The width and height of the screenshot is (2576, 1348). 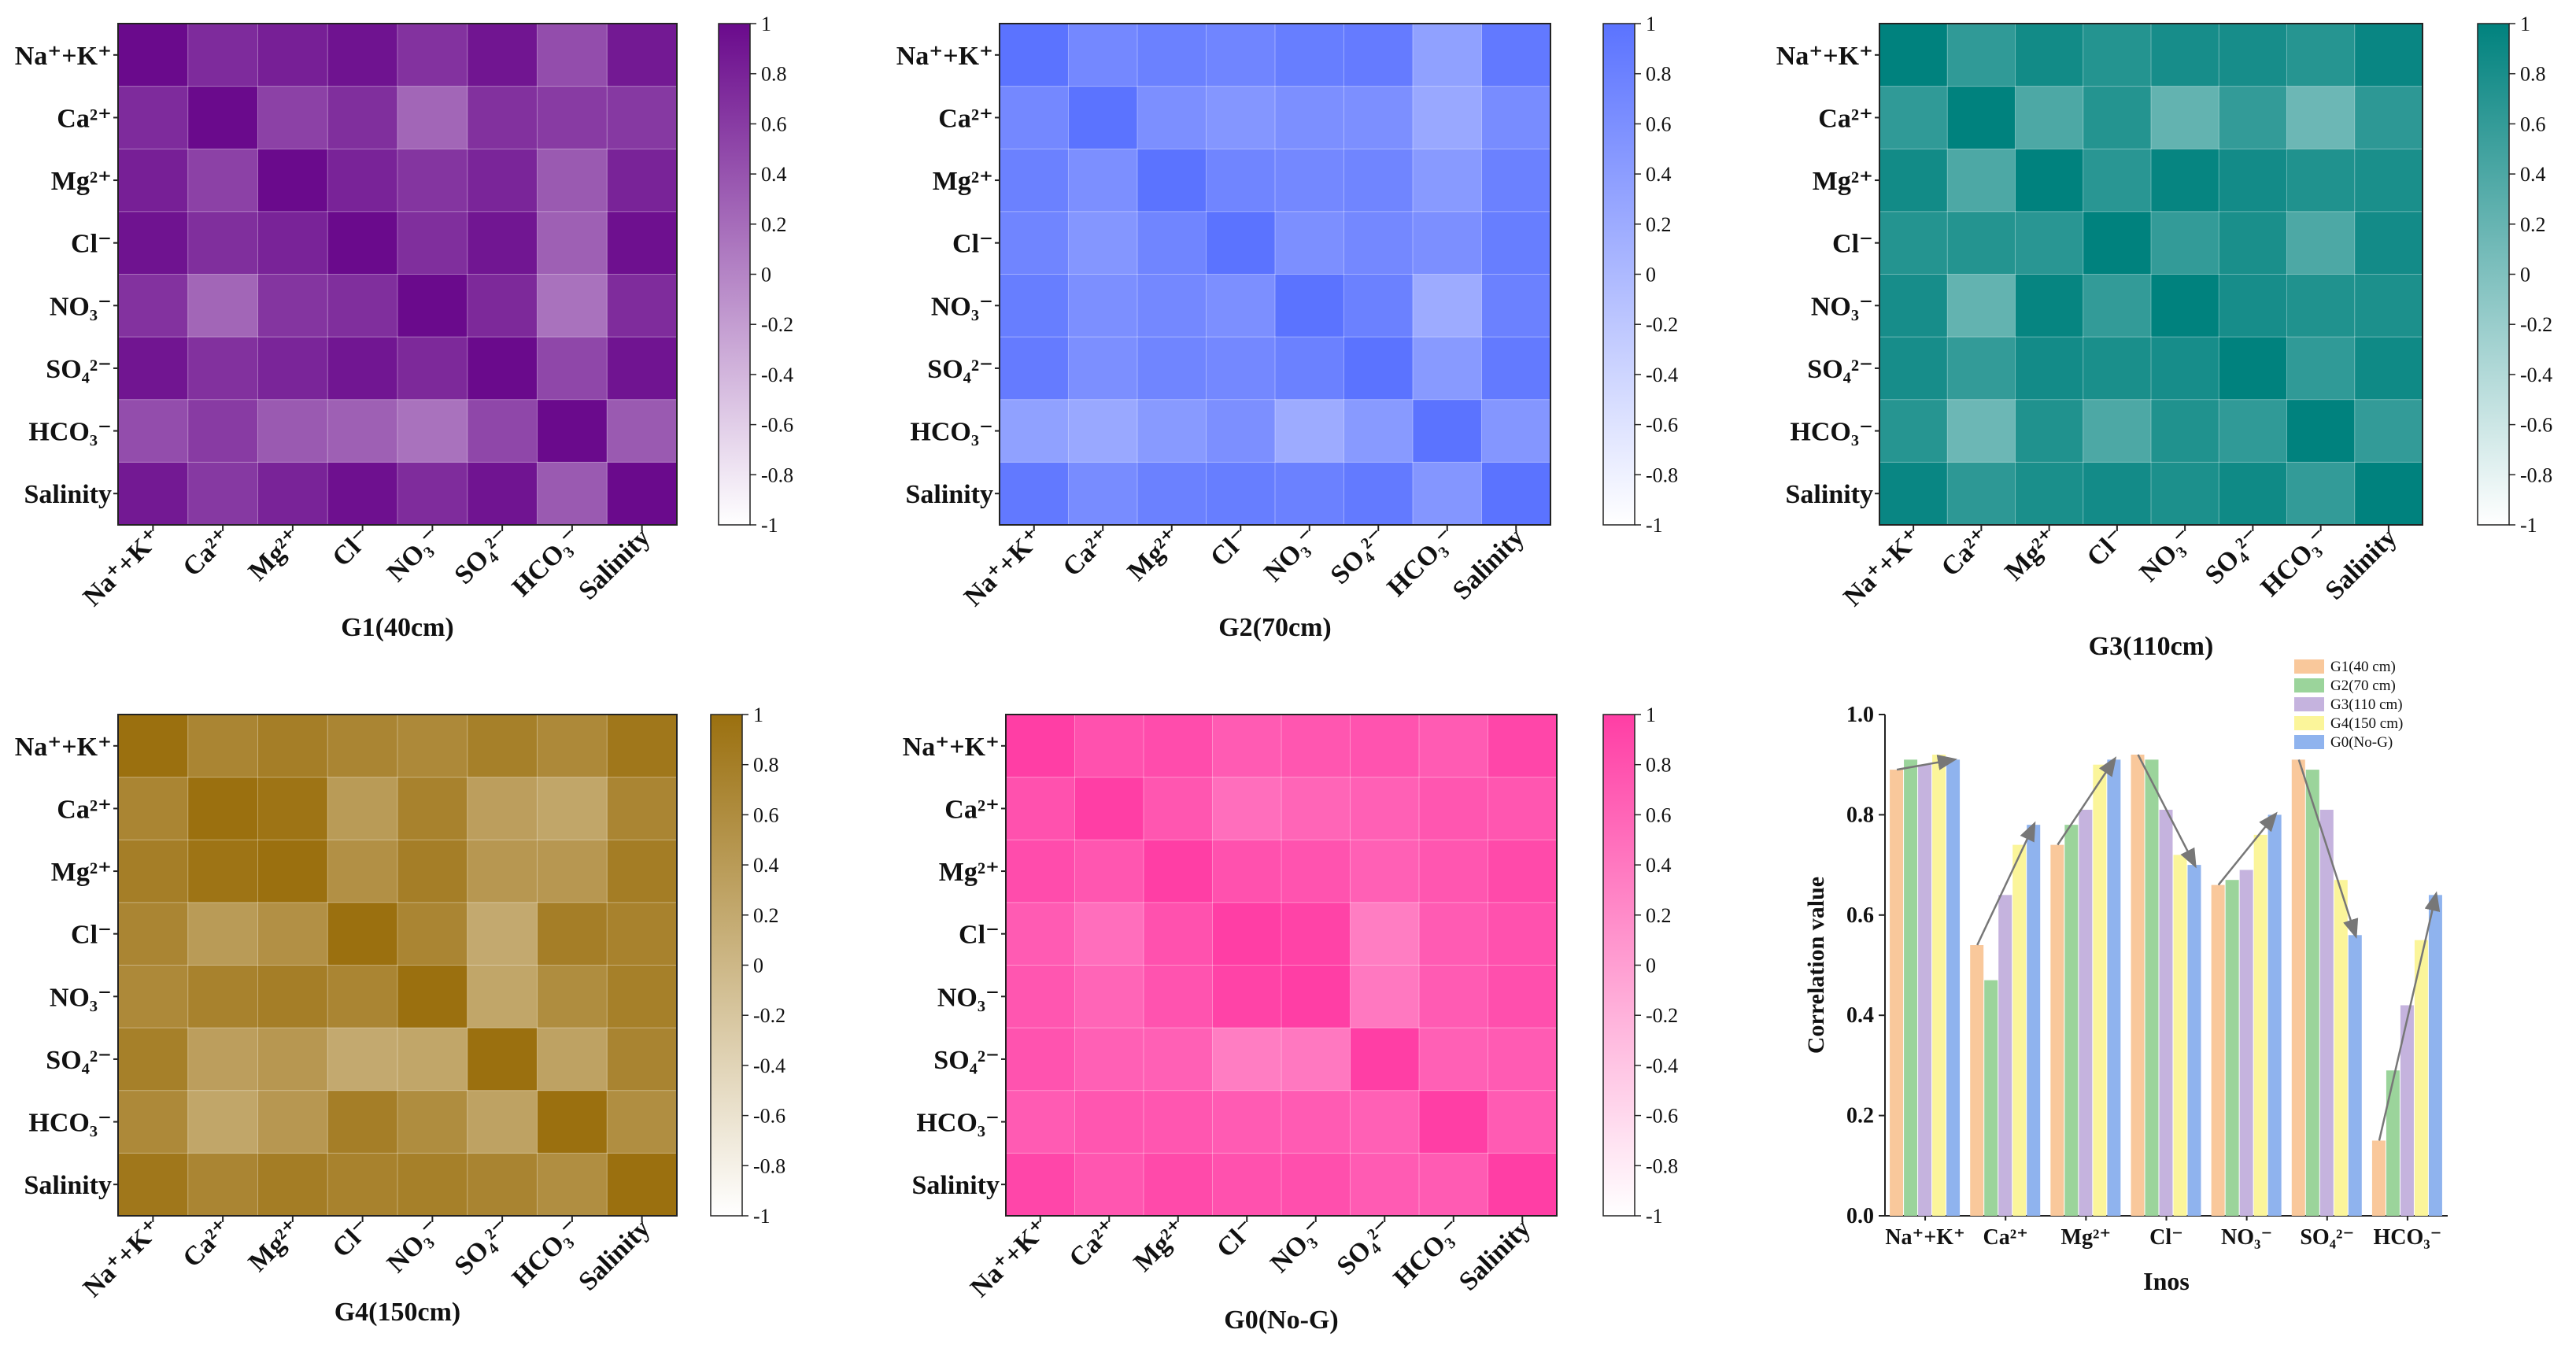 What do you see at coordinates (762, 1216) in the screenshot?
I see `colorbar-tick-label: -1` at bounding box center [762, 1216].